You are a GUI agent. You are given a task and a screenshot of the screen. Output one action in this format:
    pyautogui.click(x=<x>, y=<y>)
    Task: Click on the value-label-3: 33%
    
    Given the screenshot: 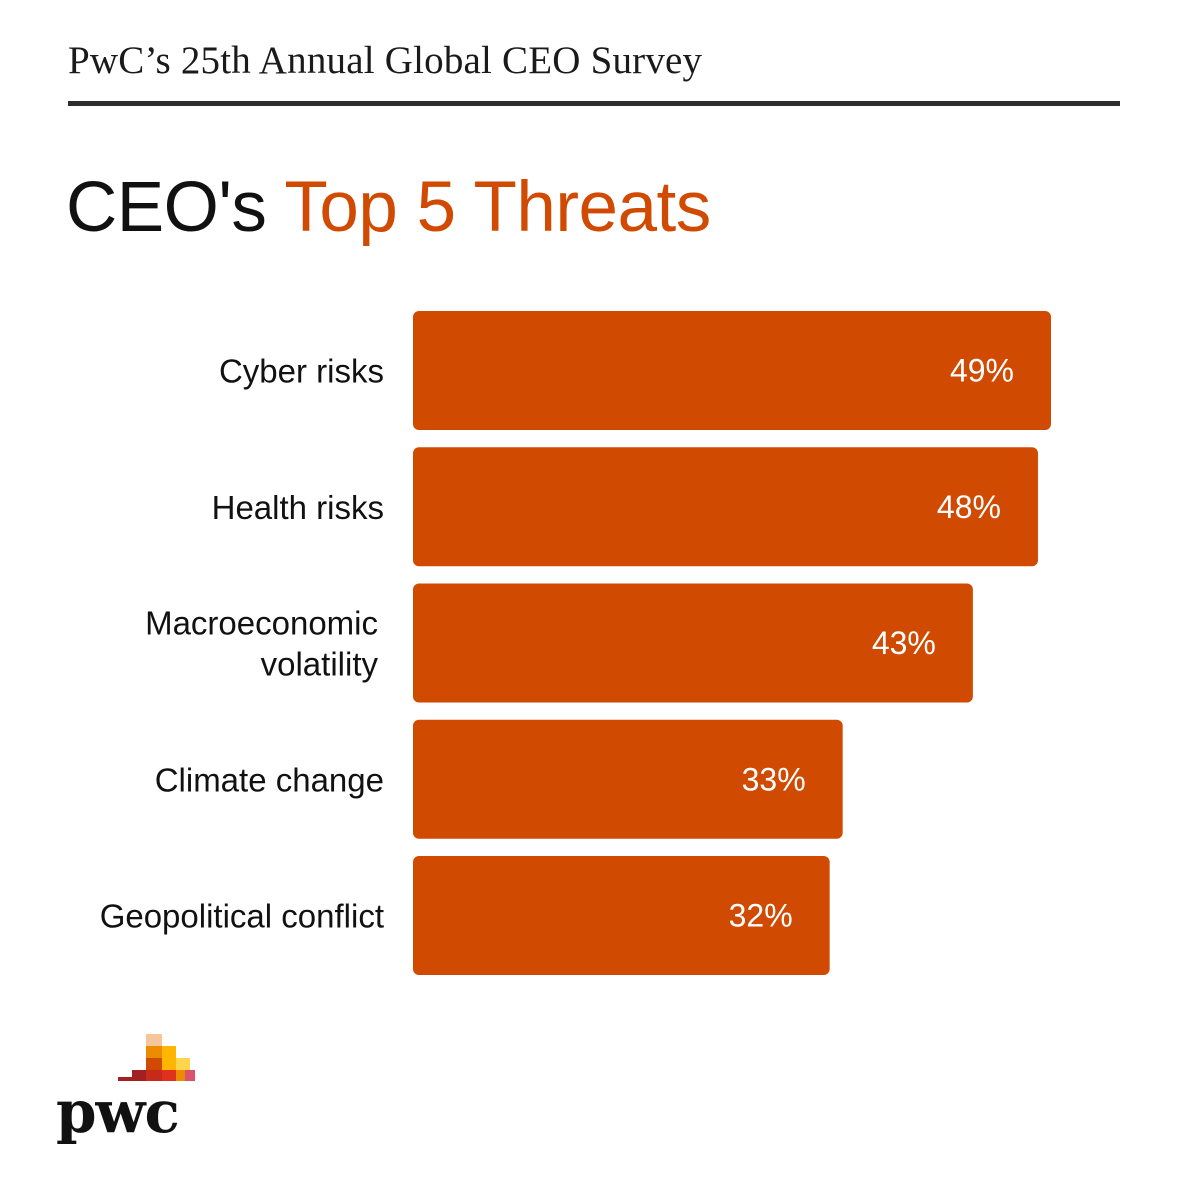 What is the action you would take?
    pyautogui.click(x=774, y=779)
    